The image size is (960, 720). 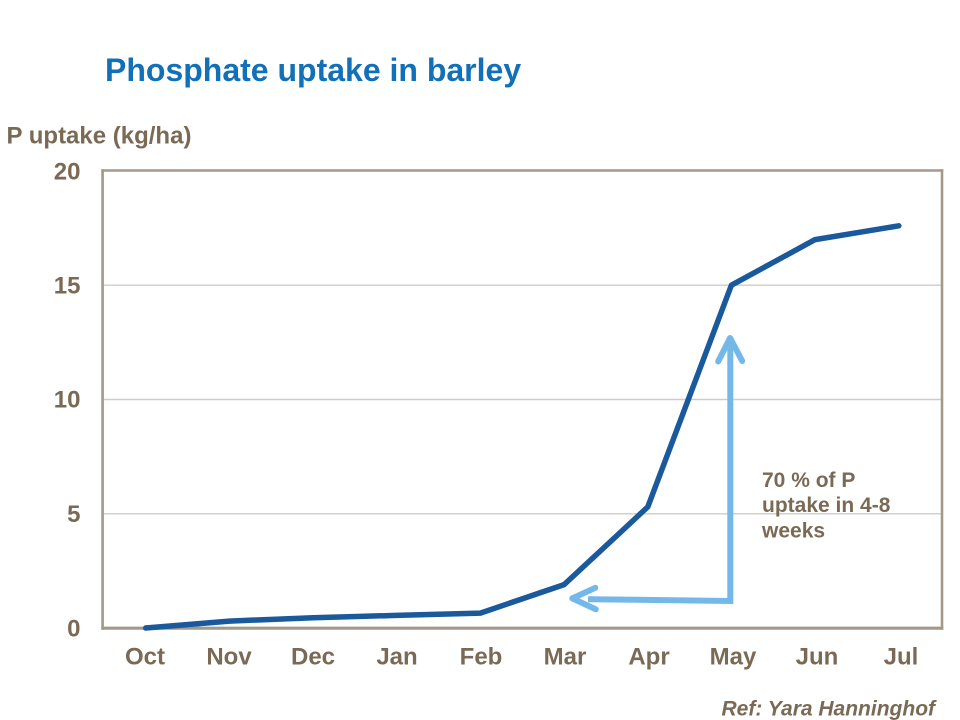 I want to click on svg-text: 10, so click(x=67, y=400).